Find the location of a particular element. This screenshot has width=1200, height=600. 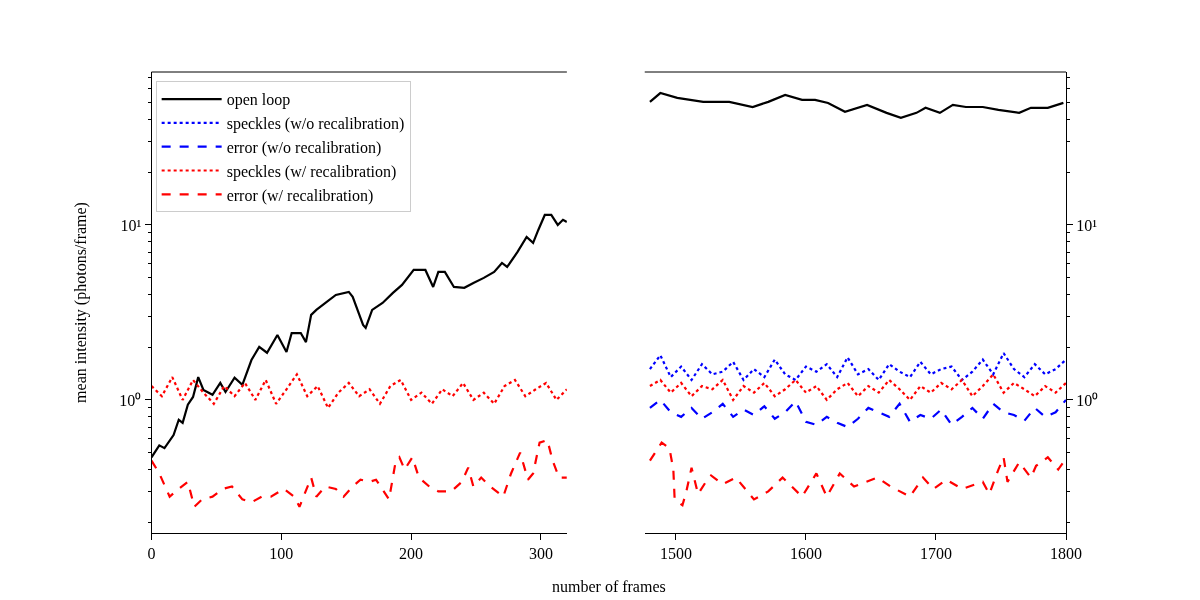

x-tick-label: 300 is located at coordinates (540, 553).